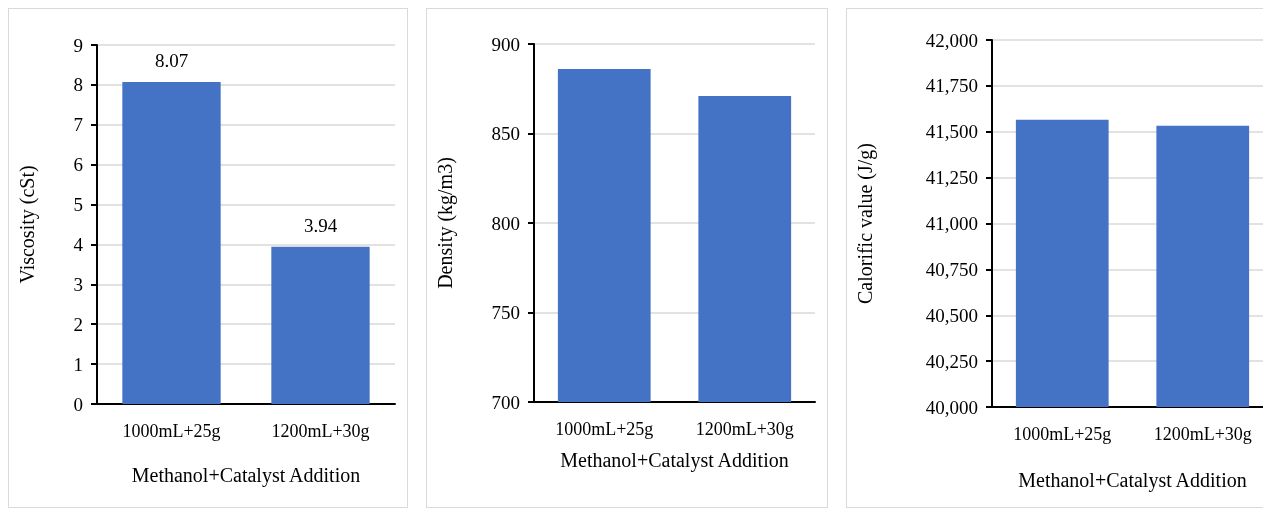 Image resolution: width=1263 pixels, height=516 pixels. I want to click on y-tick-label: 1, so click(78, 364).